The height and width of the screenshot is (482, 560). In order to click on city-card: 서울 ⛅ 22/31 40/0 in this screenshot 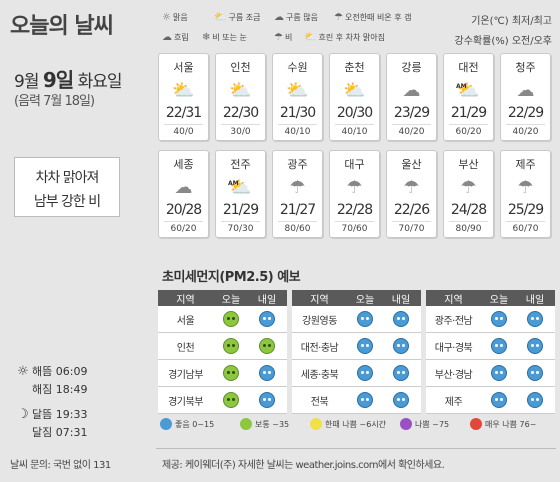, I will do `click(183, 97)`.